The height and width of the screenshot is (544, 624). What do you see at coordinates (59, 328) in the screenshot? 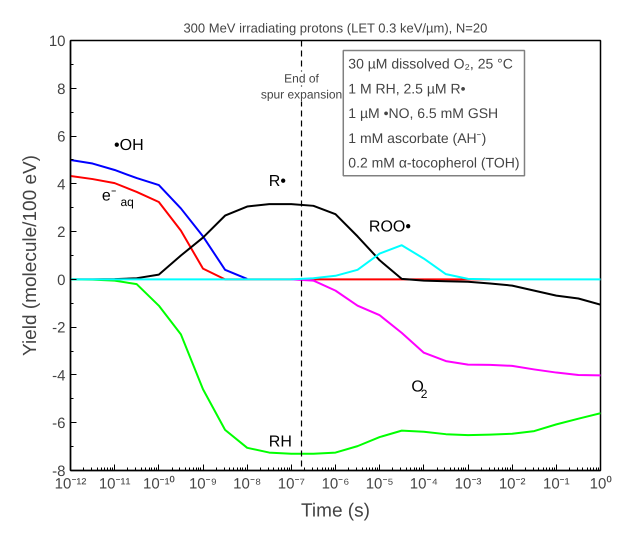
I see `y-tick-label: -2` at bounding box center [59, 328].